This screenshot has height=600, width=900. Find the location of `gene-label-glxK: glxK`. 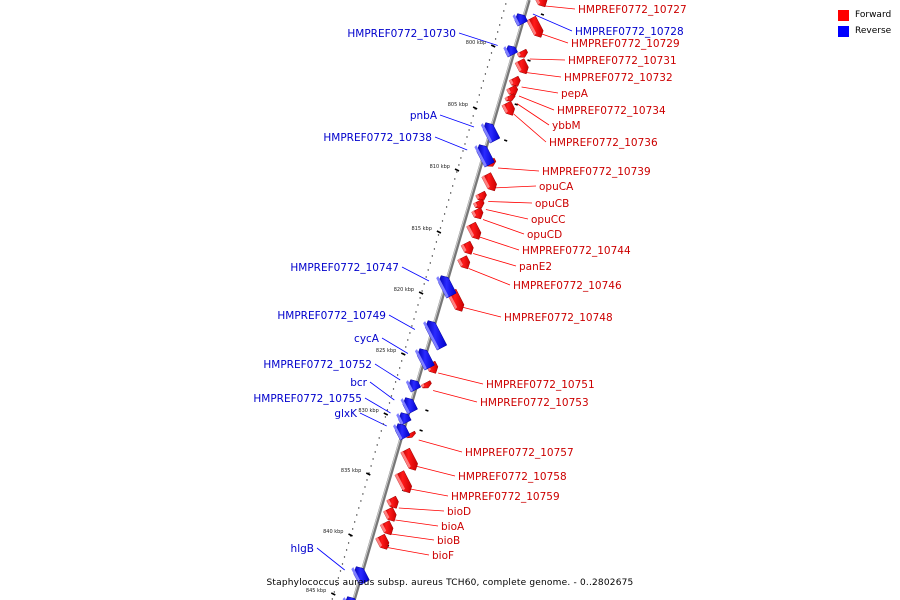

gene-label-glxK: glxK is located at coordinates (346, 414).